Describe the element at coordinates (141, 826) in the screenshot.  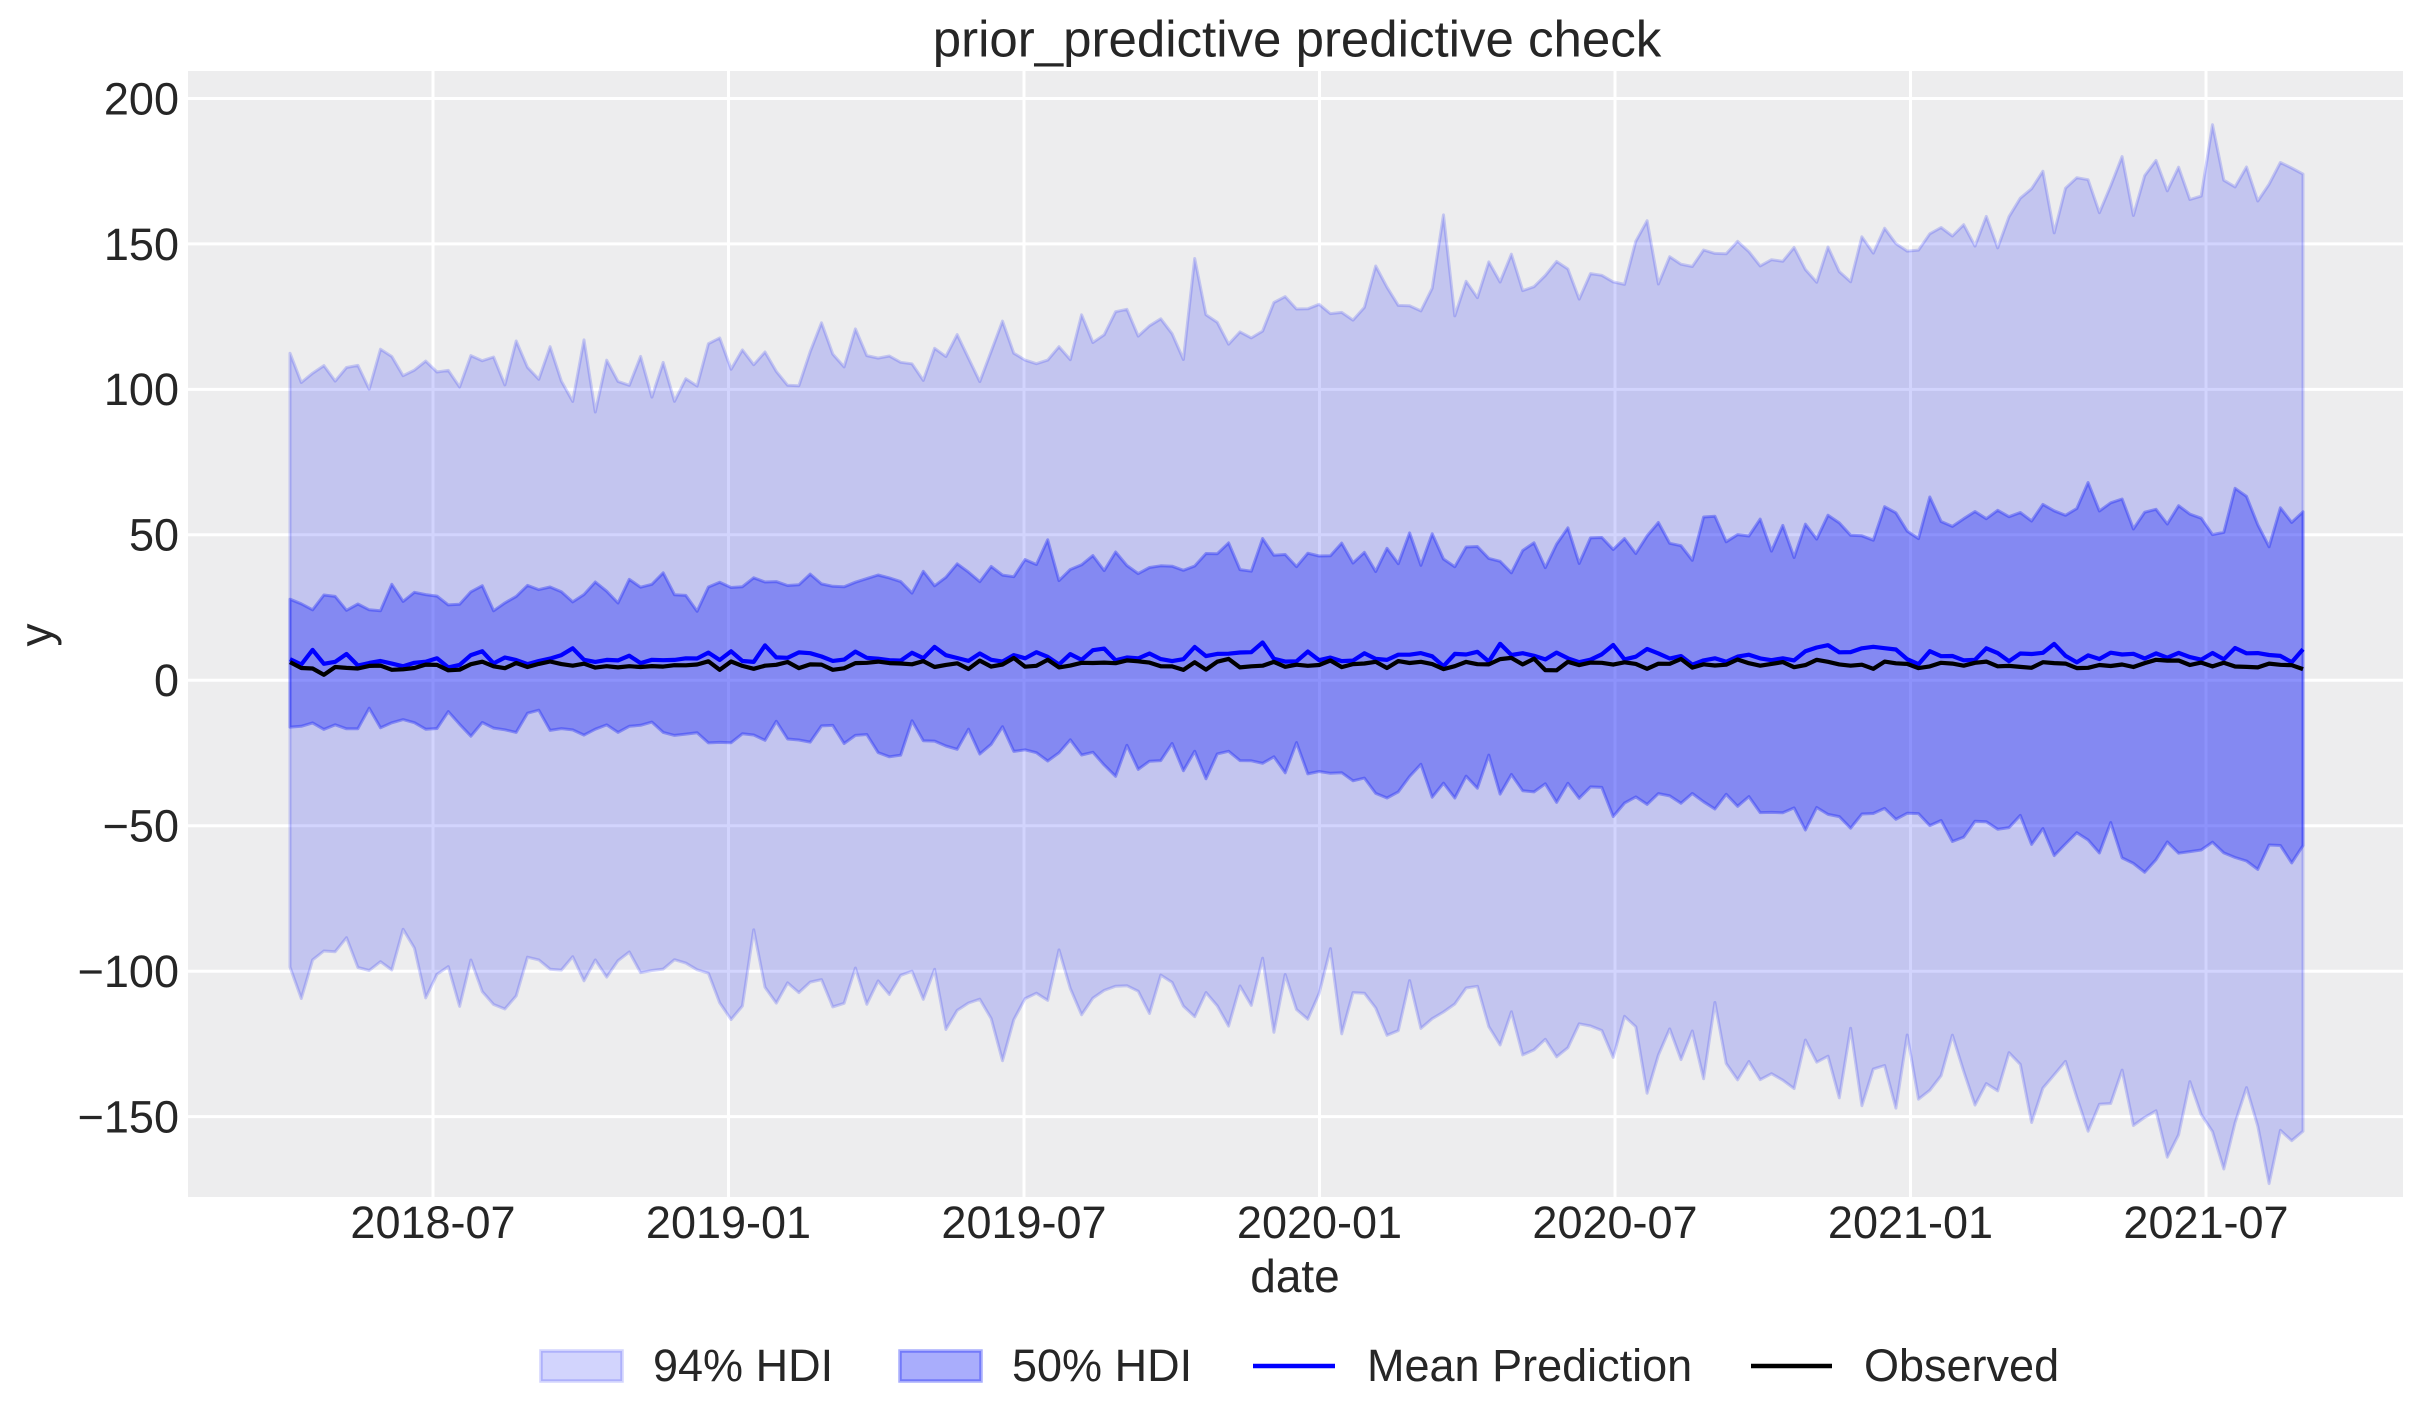
I see `svg-text: −50` at that location.